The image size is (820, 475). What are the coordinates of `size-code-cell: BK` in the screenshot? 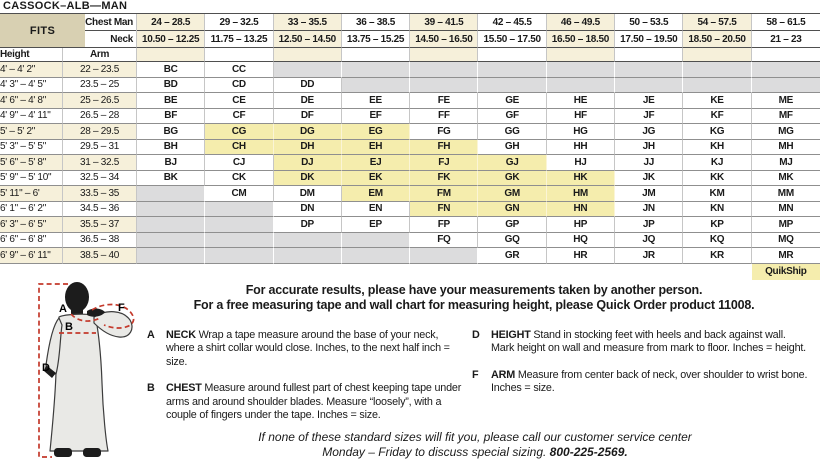 It's located at (171, 178).